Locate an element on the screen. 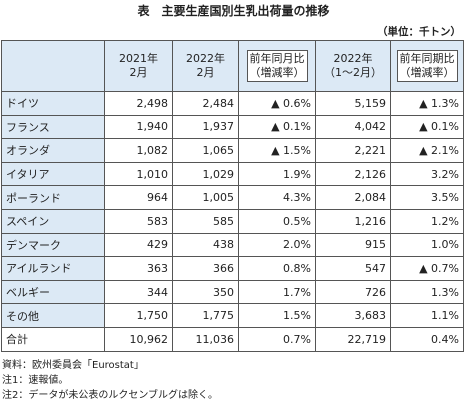 This screenshot has width=467, height=403. table-row: ドイツ 2,498 2,484 ▲ 0.6% 5,159 ▲ 1.3% is located at coordinates (232, 103).